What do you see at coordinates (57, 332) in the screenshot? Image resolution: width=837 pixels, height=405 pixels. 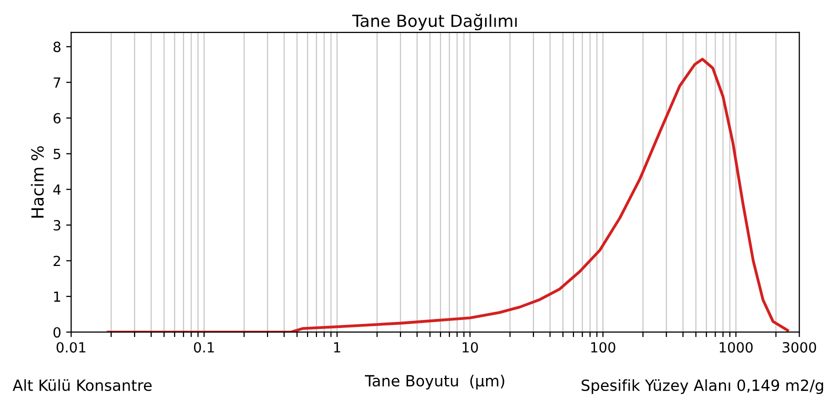 I see `y-tick-label: 0` at bounding box center [57, 332].